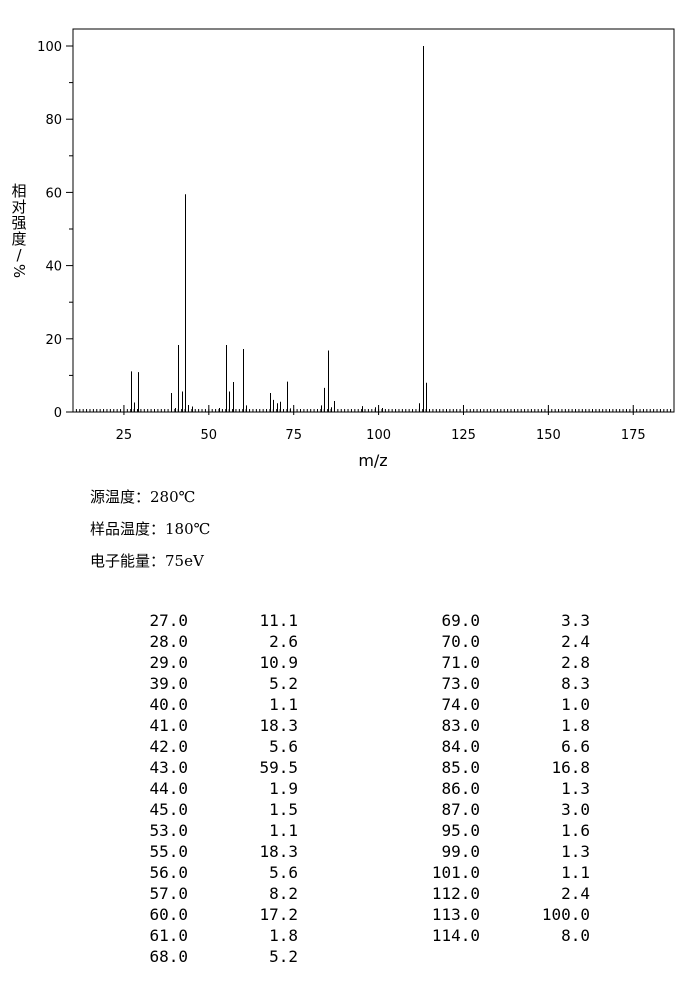 This screenshot has height=992, width=696. I want to click on x-tick-label: 25, so click(124, 435).